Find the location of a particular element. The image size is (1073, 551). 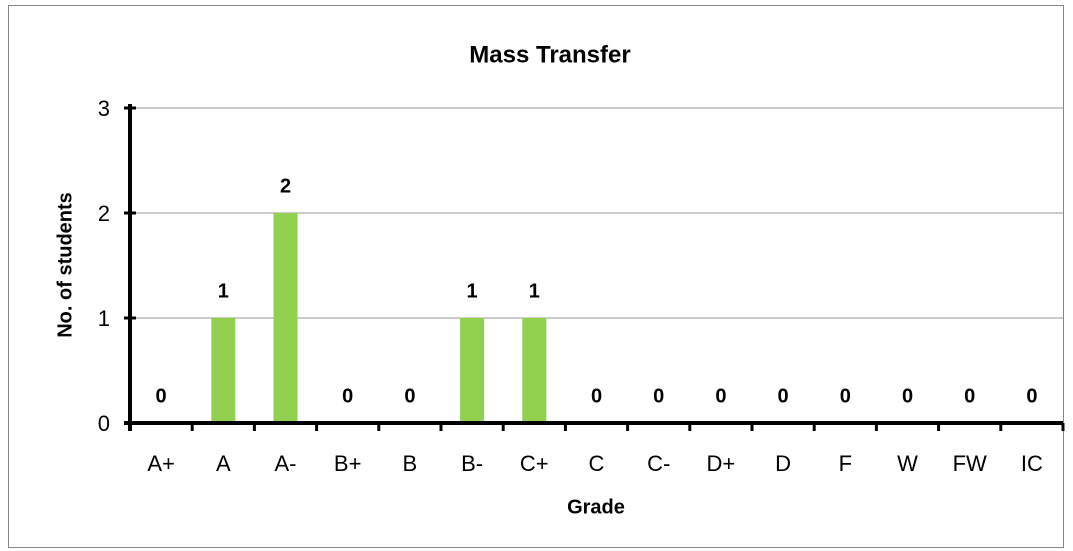

y-tick-label: 3 is located at coordinates (104, 108).